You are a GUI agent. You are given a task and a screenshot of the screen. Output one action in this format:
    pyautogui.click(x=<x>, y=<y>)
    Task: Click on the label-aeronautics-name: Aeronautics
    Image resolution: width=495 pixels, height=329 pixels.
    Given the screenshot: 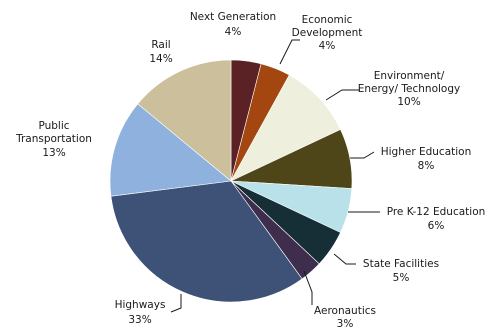 What is the action you would take?
    pyautogui.click(x=345, y=311)
    